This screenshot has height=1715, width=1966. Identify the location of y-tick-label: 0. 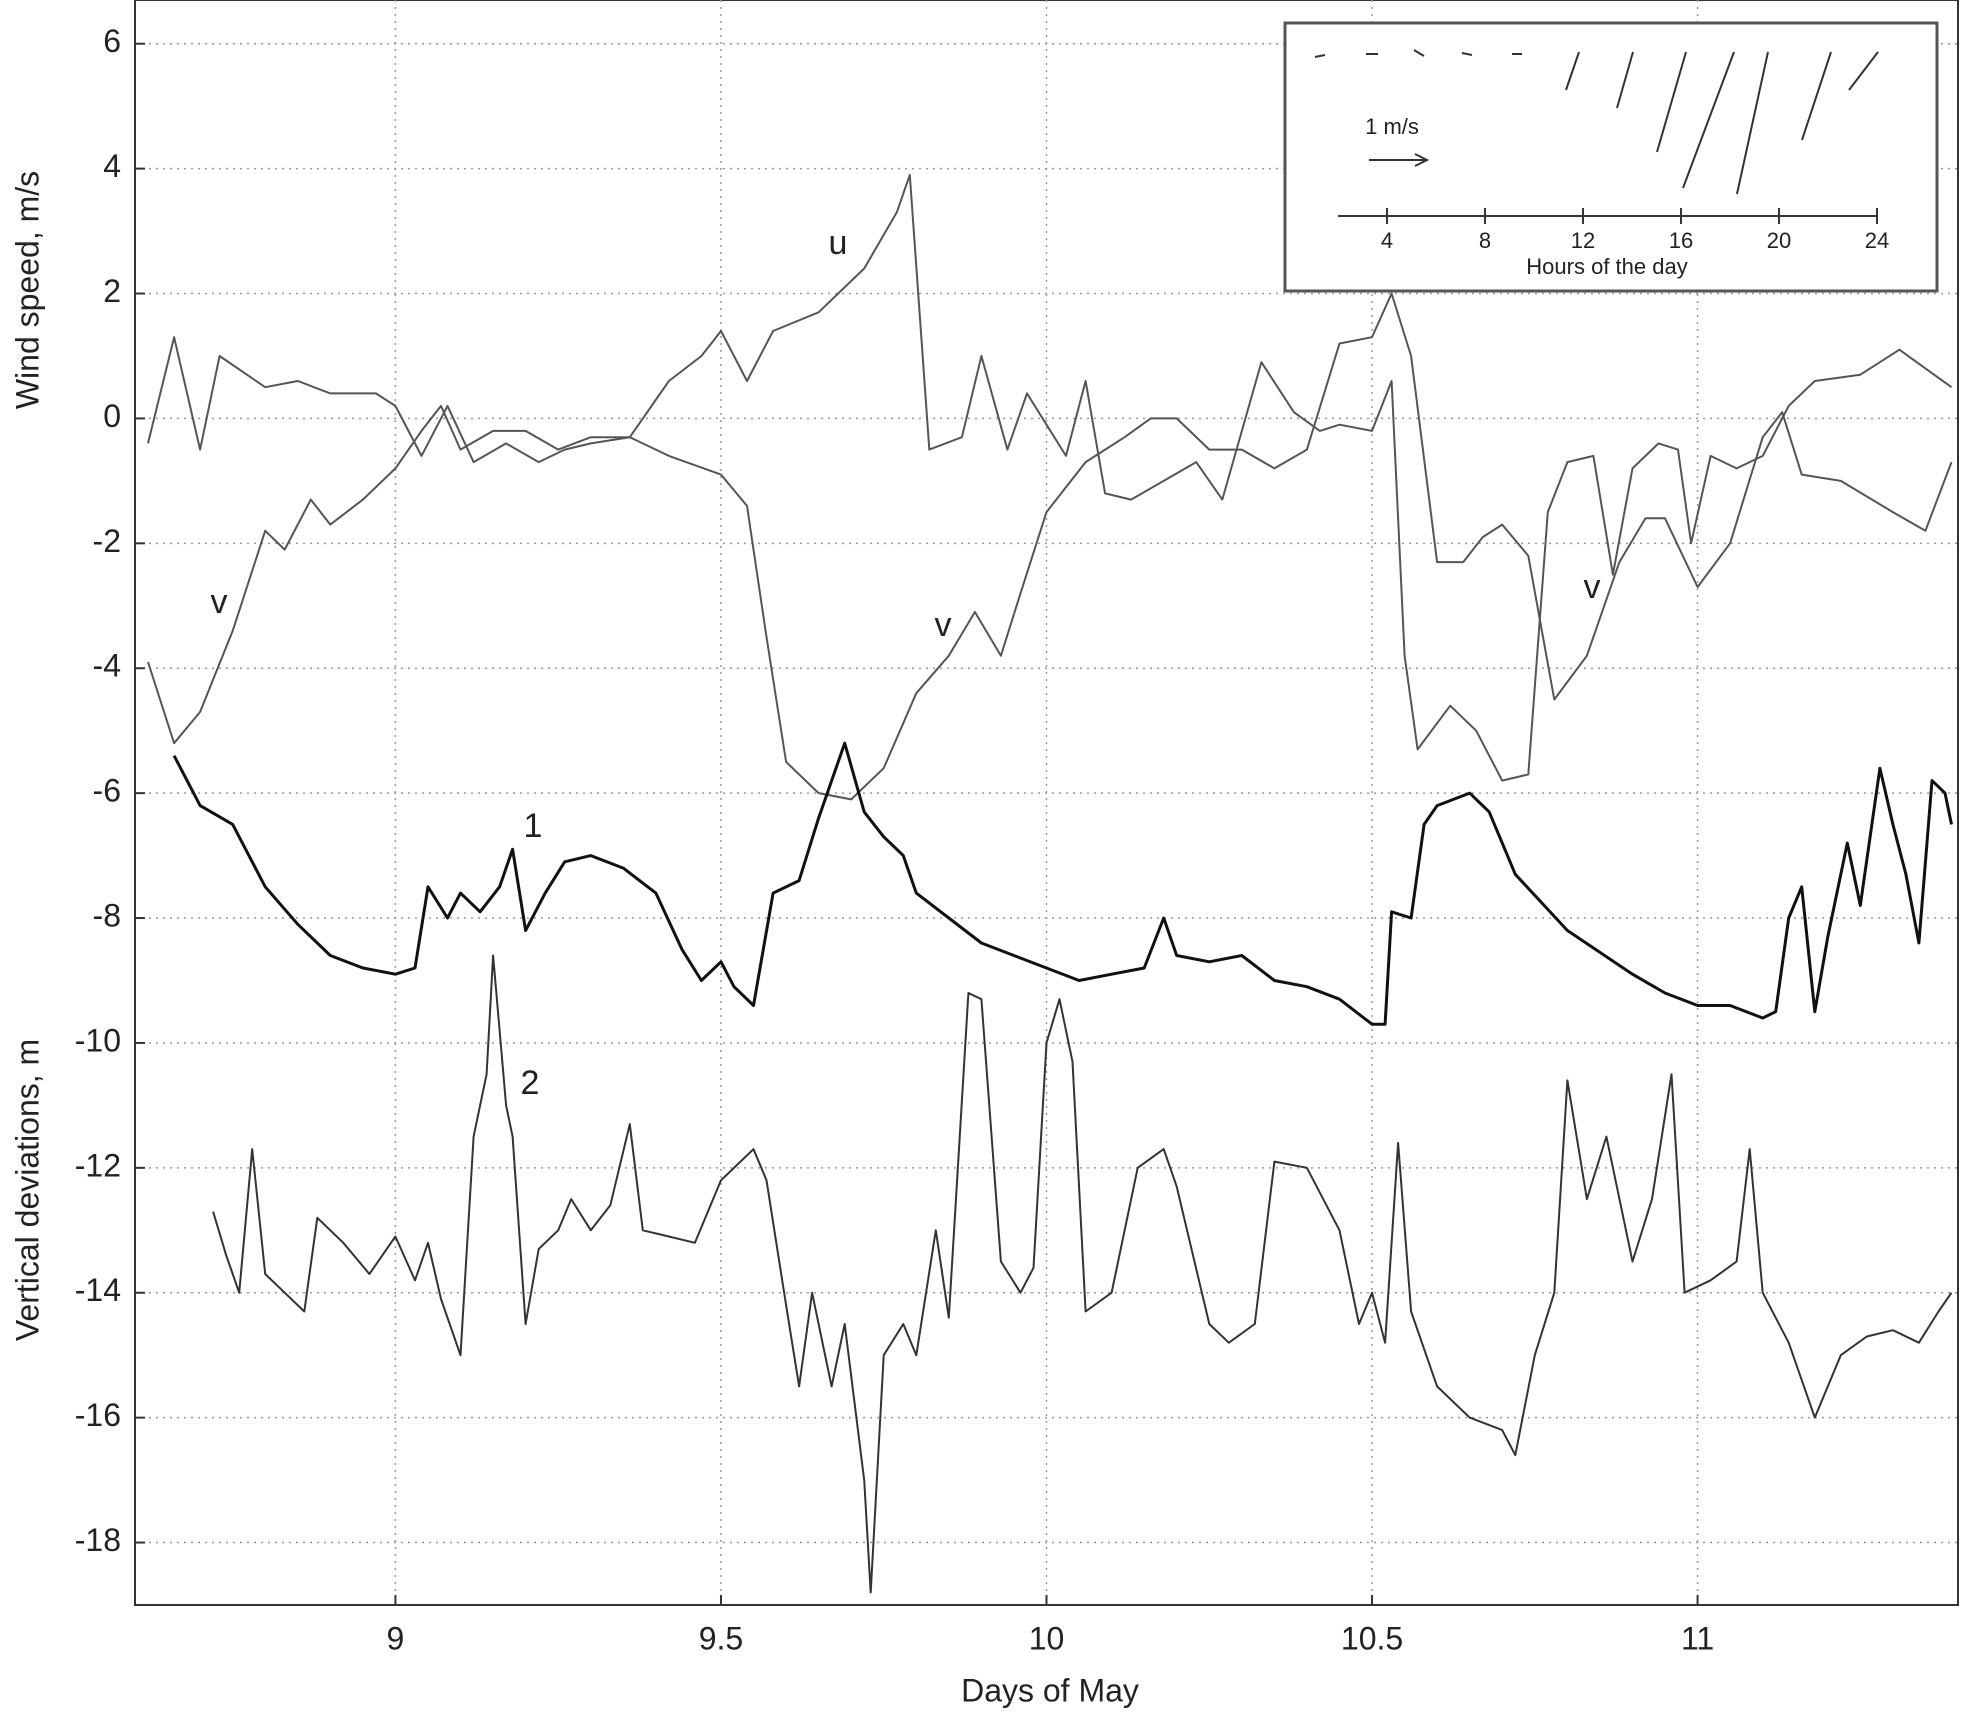
(112, 416).